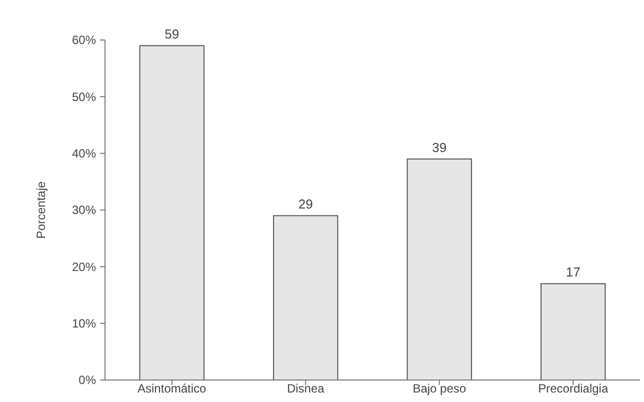  What do you see at coordinates (84, 97) in the screenshot?
I see `y-tick-label: 50%` at bounding box center [84, 97].